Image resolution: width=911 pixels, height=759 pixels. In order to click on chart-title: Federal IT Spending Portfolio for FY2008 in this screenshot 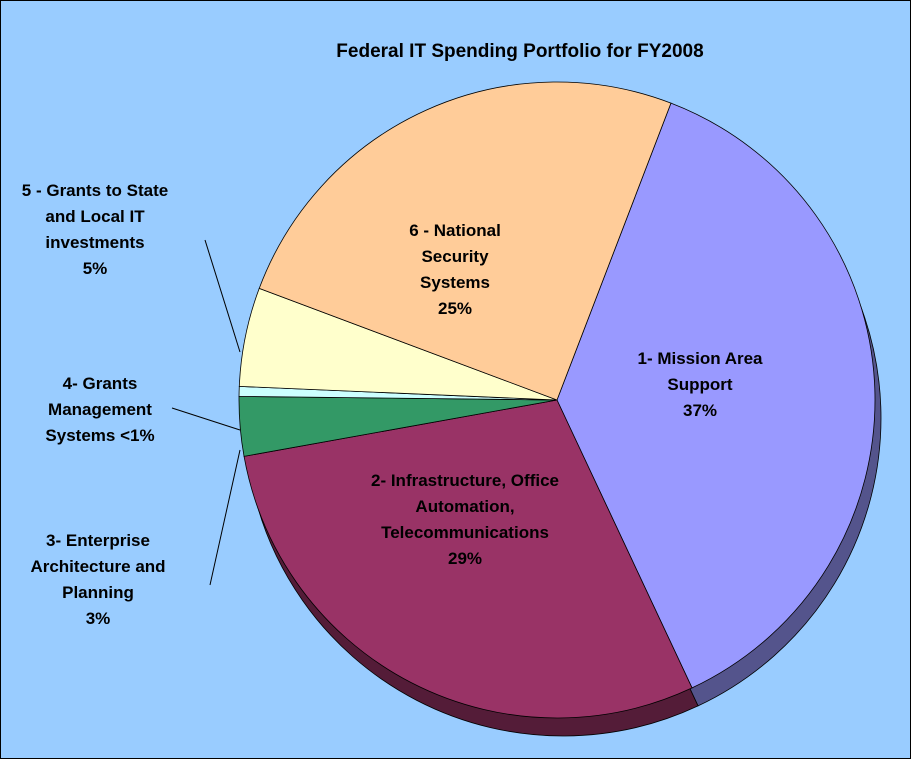, I will do `click(519, 51)`.